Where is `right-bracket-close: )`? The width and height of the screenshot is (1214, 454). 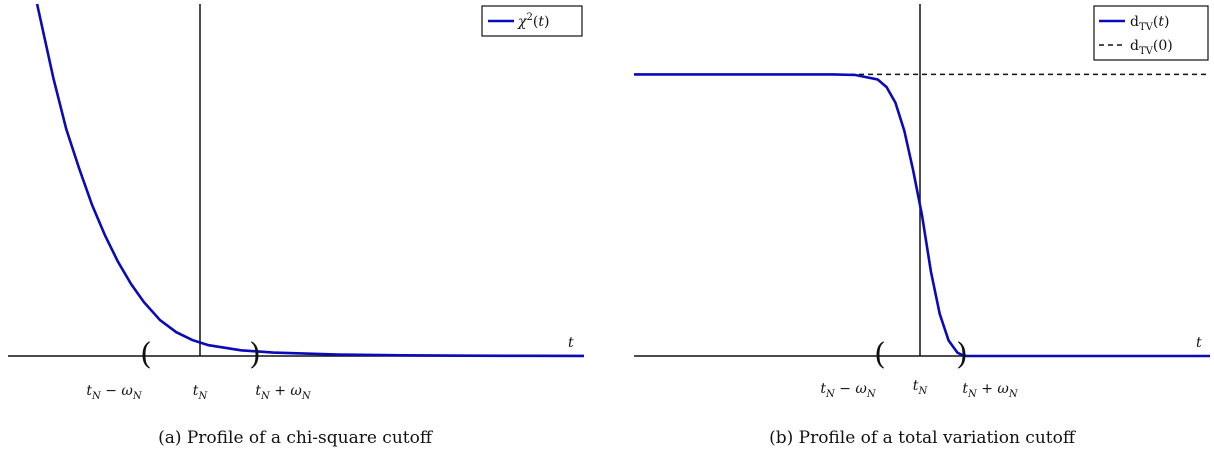 right-bracket-close: ) is located at coordinates (962, 354).